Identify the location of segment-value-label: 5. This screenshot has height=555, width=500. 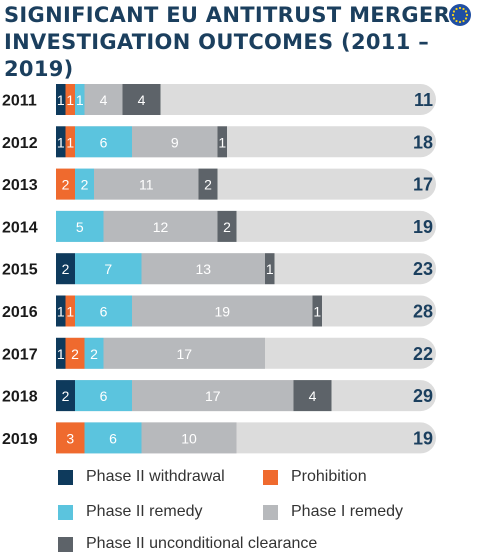
(80, 227).